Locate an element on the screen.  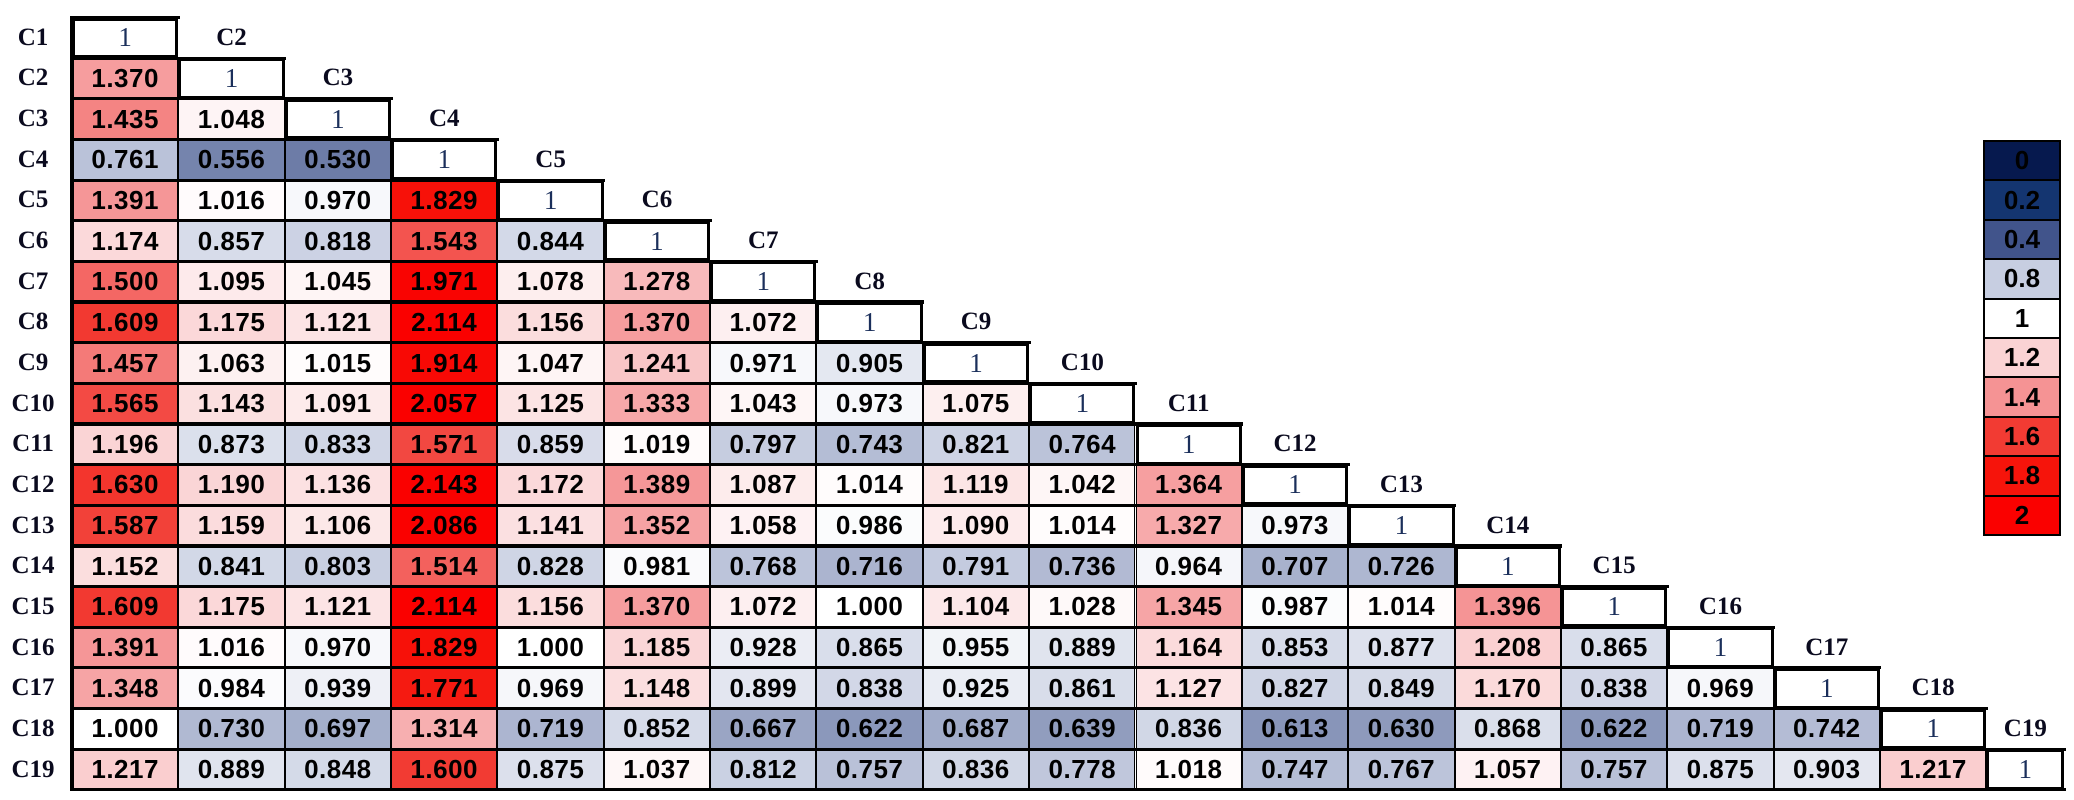
matrix-cell: 1.914 is located at coordinates (444, 363).